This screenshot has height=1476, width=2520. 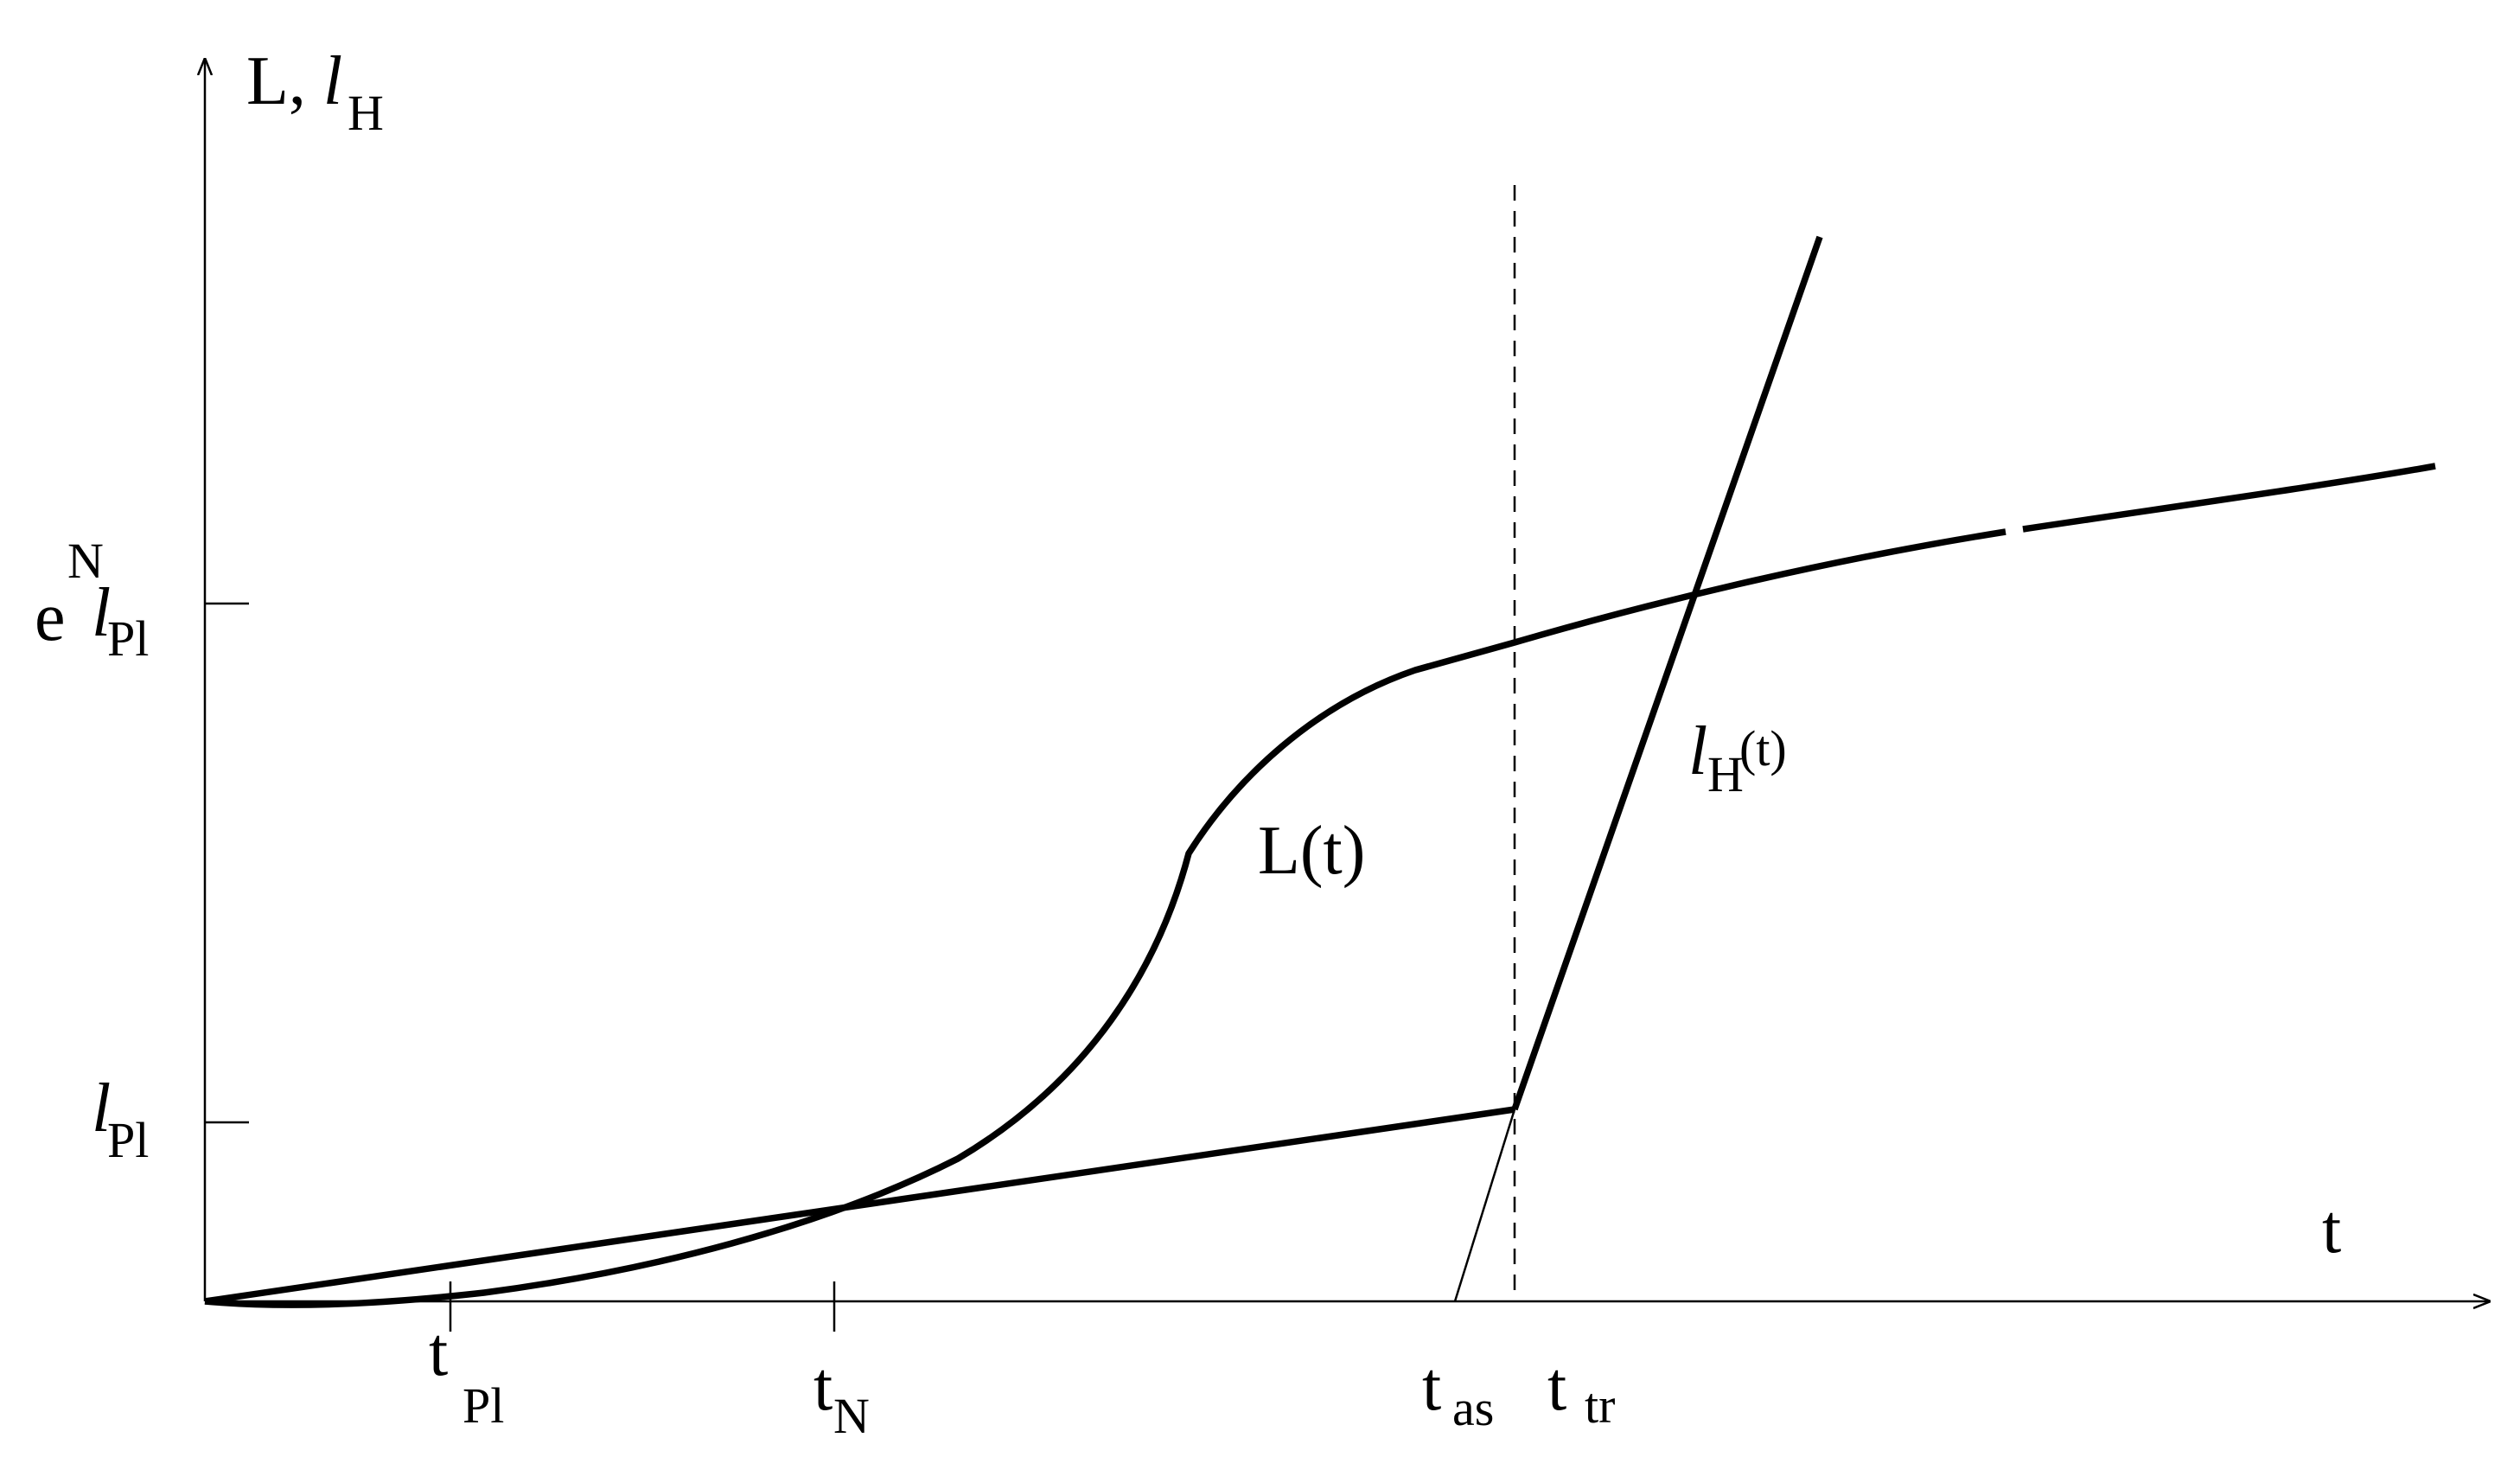 What do you see at coordinates (483, 1405) in the screenshot?
I see `x-tick-label-t-pl-sub: Pl` at bounding box center [483, 1405].